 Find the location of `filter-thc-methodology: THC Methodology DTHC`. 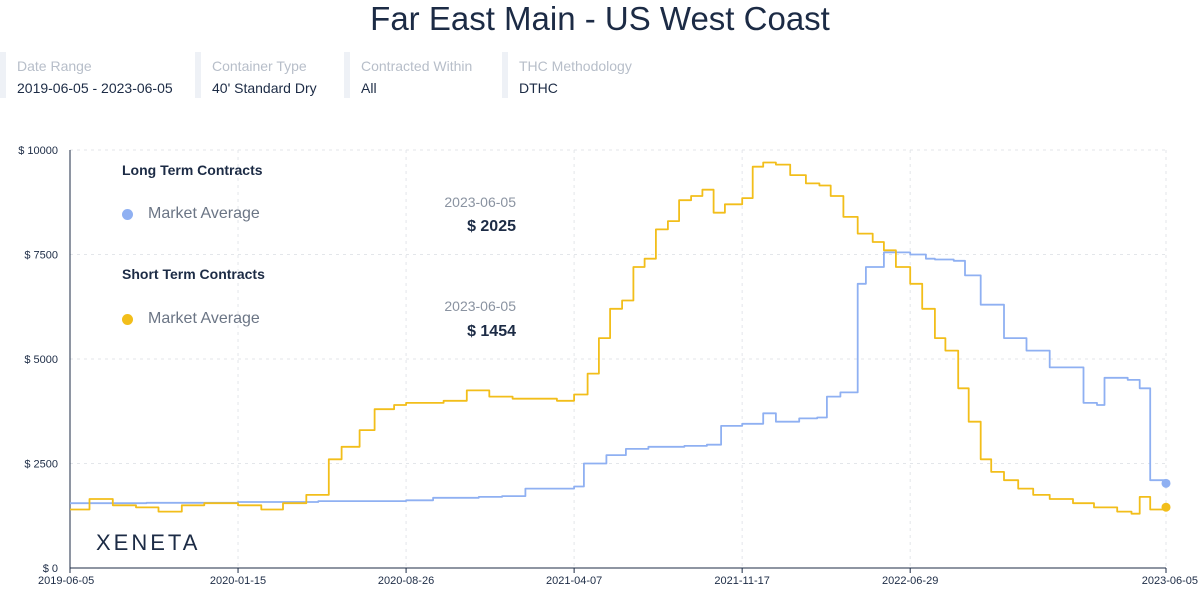

filter-thc-methodology: THC Methodology DTHC is located at coordinates (567, 76).